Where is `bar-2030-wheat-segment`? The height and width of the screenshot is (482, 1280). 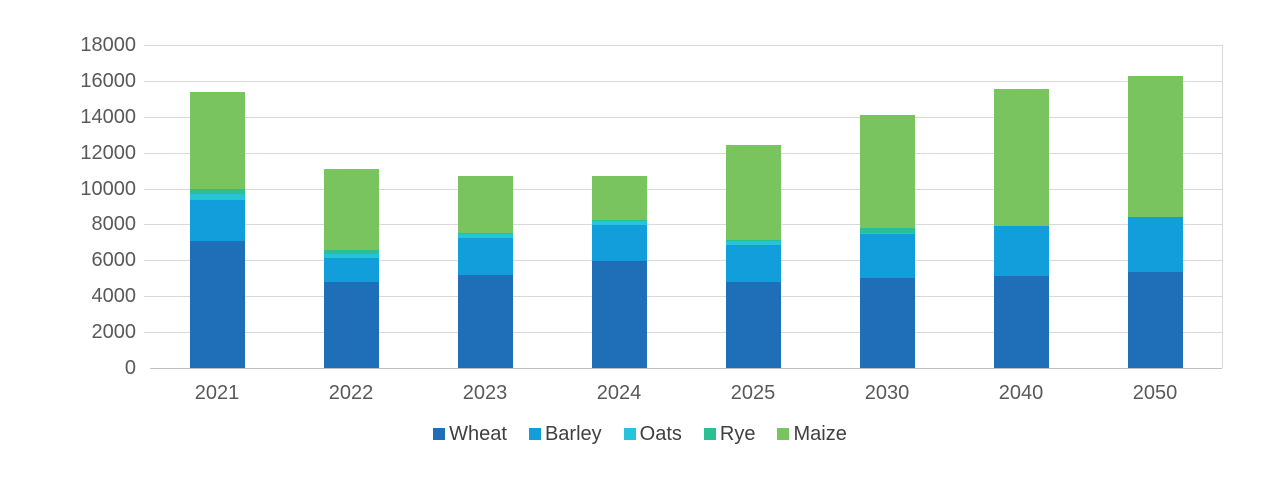
bar-2030-wheat-segment is located at coordinates (887, 323).